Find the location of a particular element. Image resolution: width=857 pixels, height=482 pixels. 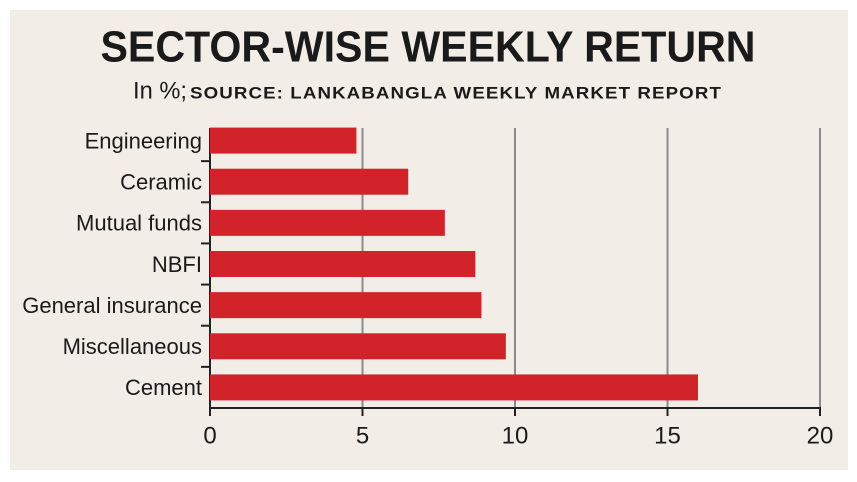

y-tick-label: Cement is located at coordinates (163, 387).